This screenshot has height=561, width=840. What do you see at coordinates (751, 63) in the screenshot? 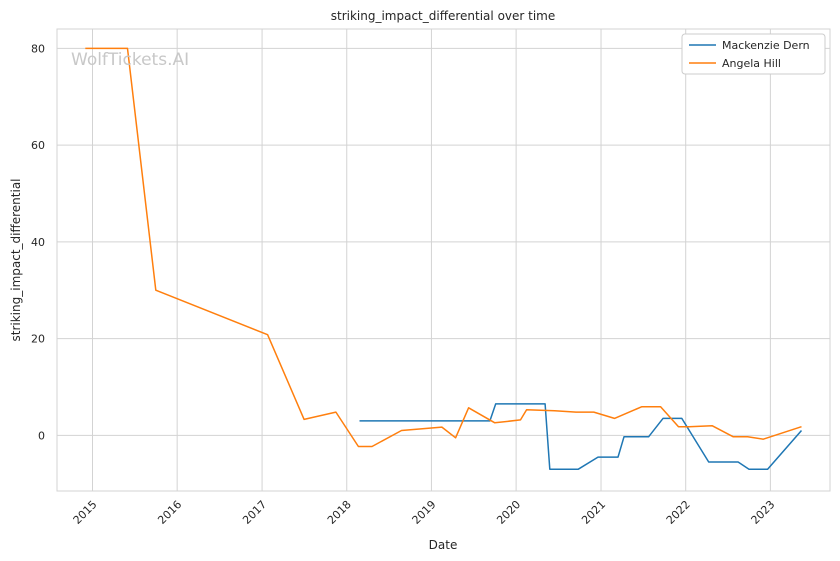
I see `legend-label-angela-hill: Angela Hill` at bounding box center [751, 63].